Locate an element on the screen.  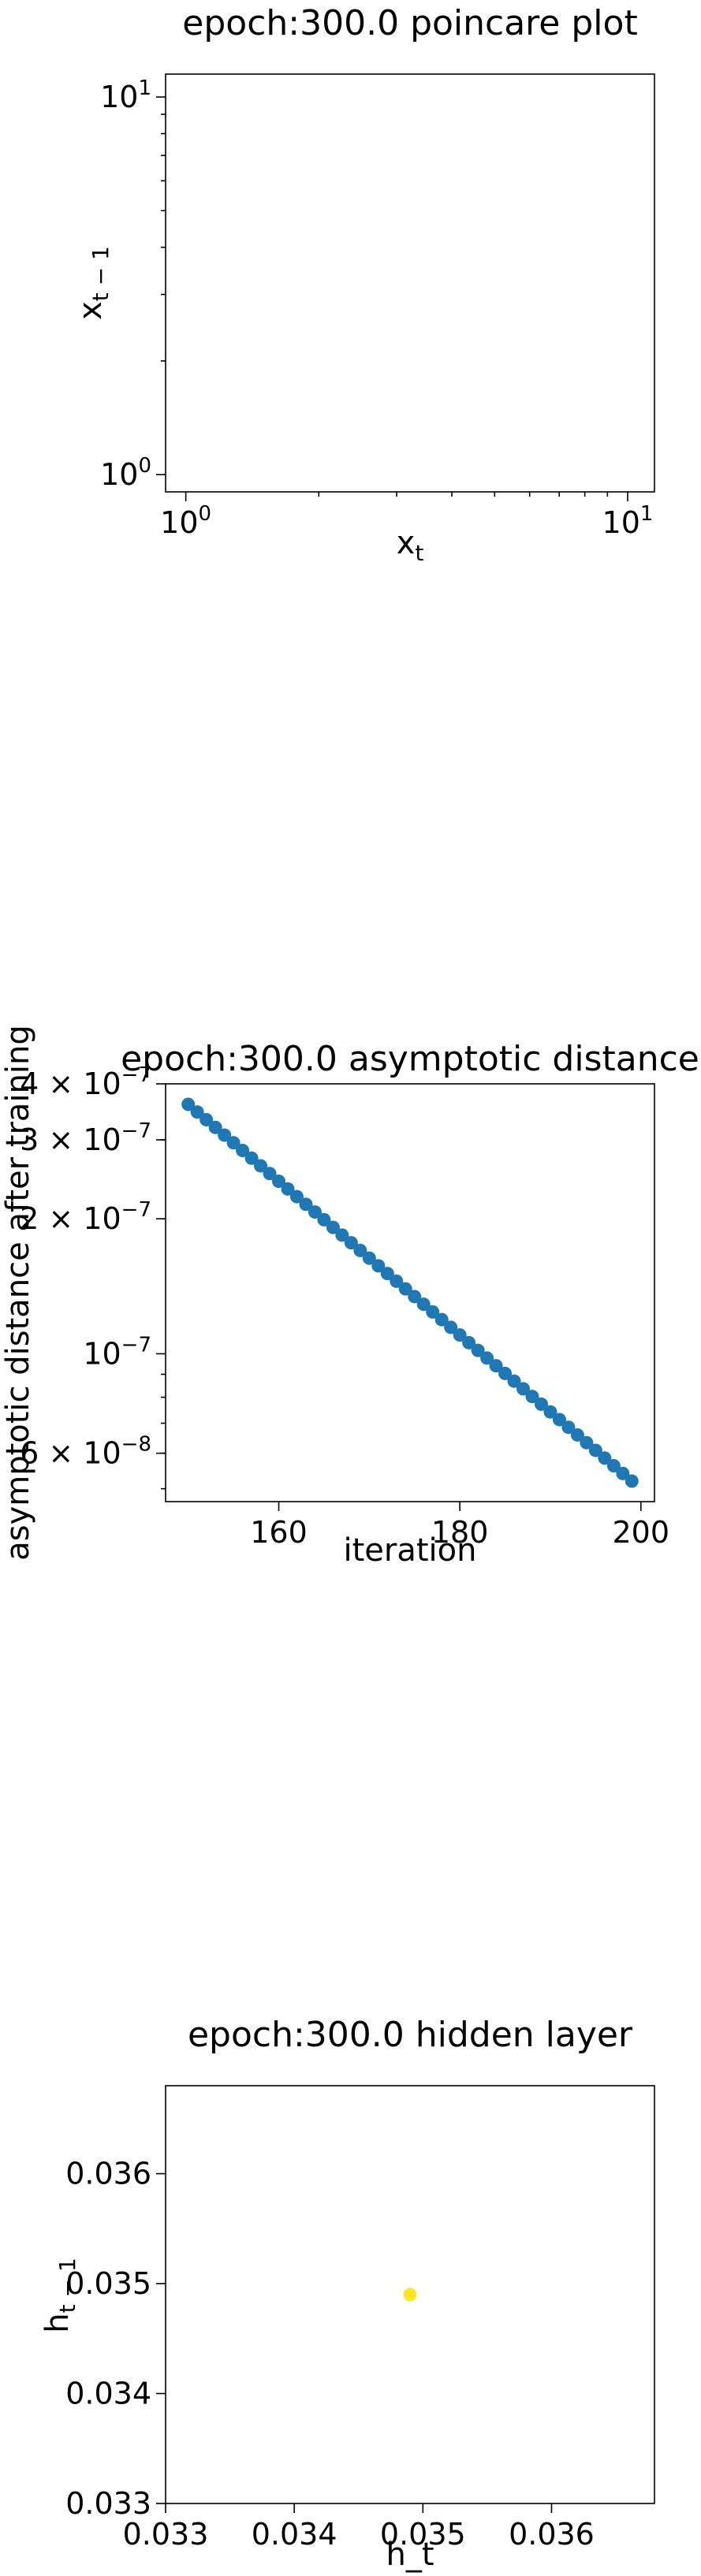
hidden-plot-area is located at coordinates (410, 2294).